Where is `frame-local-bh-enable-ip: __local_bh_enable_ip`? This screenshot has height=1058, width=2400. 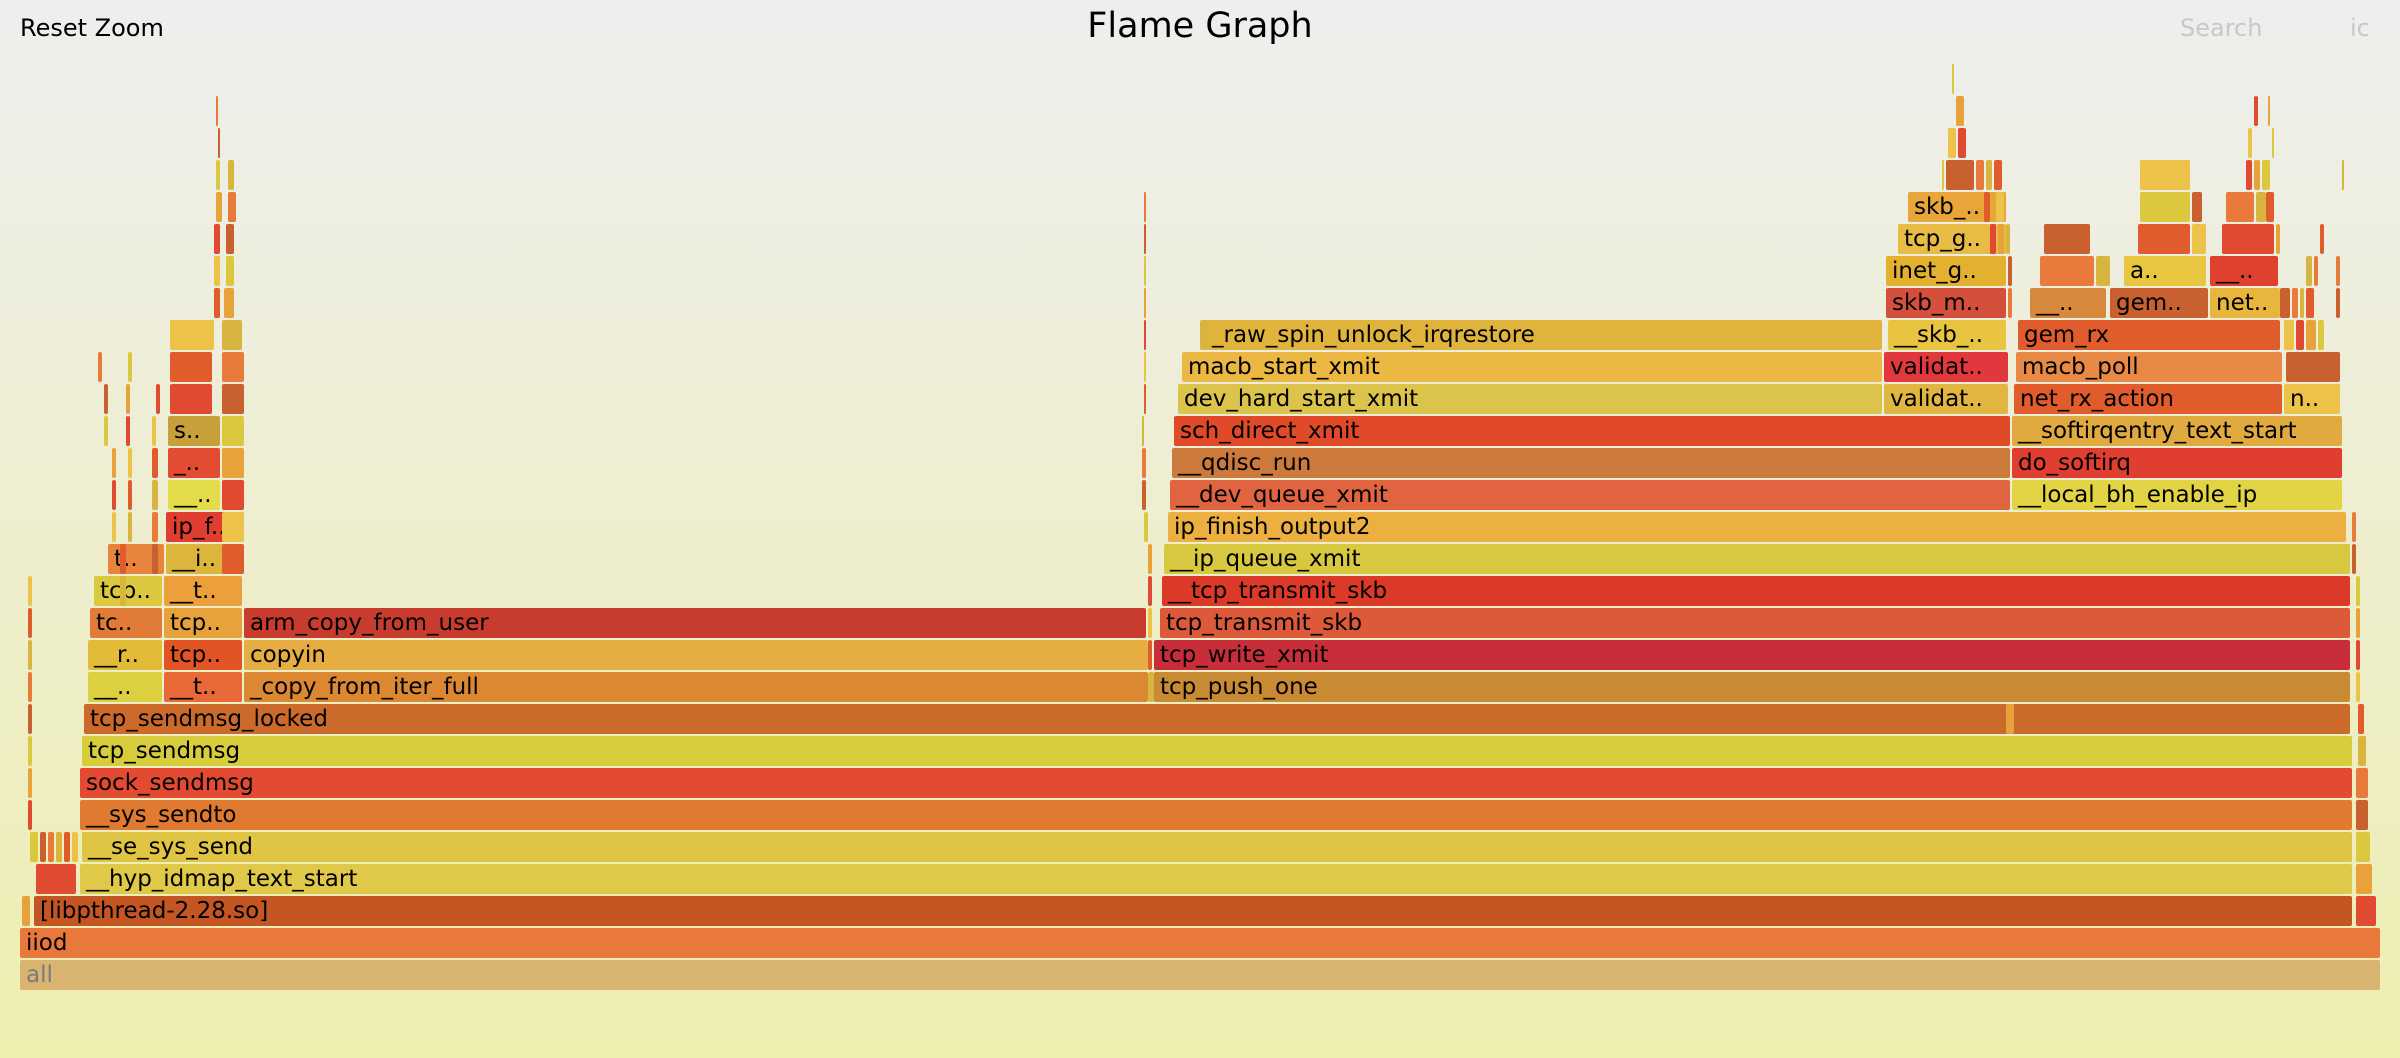 frame-local-bh-enable-ip: __local_bh_enable_ip is located at coordinates (2177, 495).